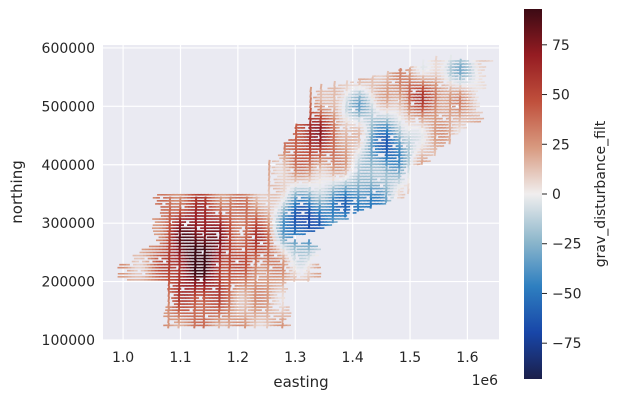  Describe the element at coordinates (567, 344) in the screenshot. I see `colorbar-tick-label: −75` at that location.